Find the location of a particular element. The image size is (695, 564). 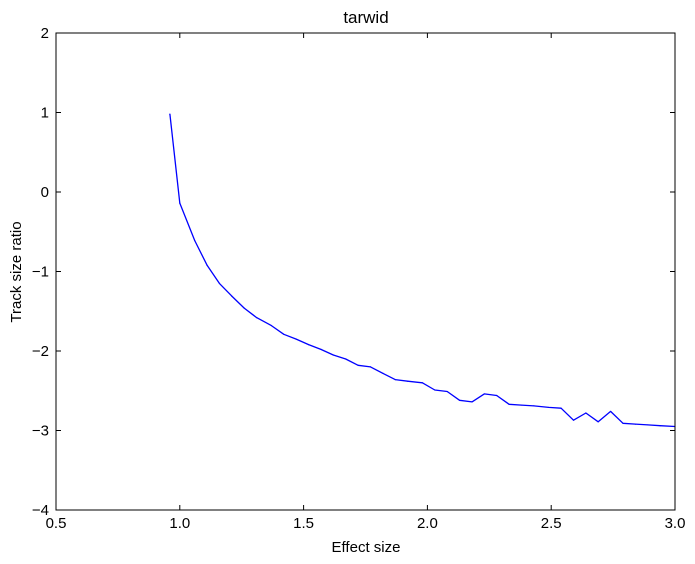

y-tick-label: 1 is located at coordinates (45, 113).